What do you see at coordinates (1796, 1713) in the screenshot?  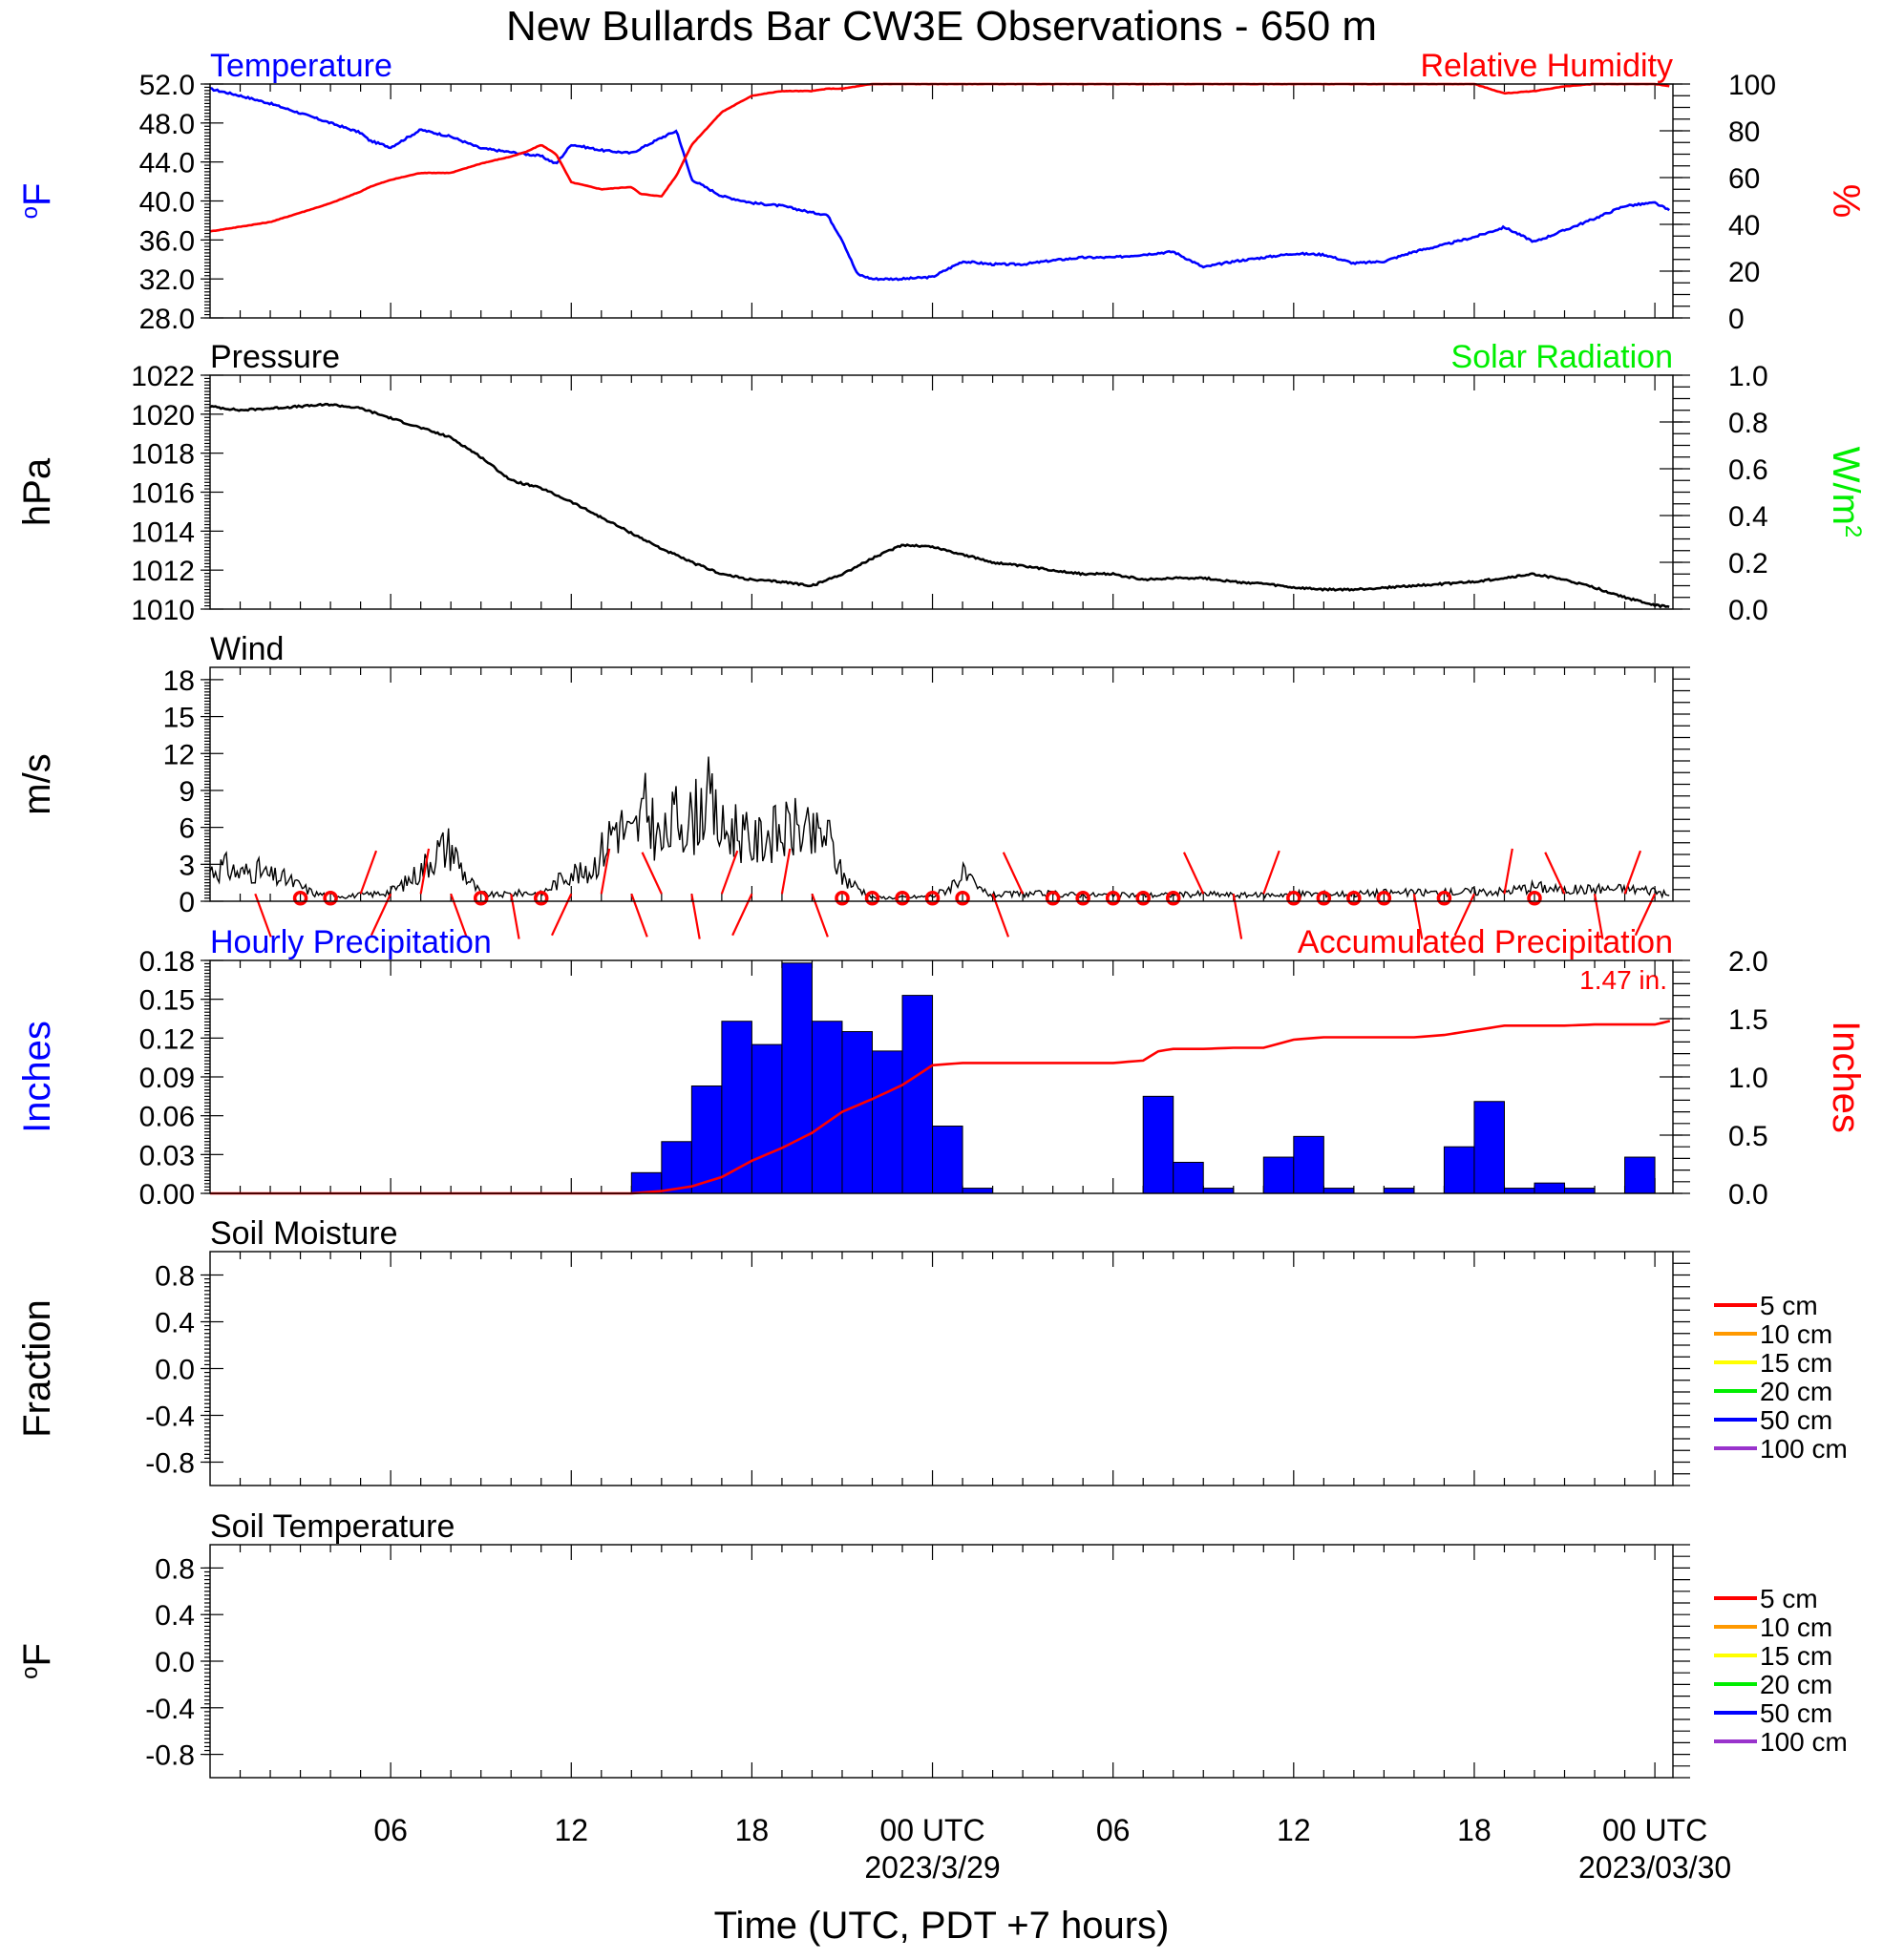 I see `legend-label: 50 cm` at bounding box center [1796, 1713].